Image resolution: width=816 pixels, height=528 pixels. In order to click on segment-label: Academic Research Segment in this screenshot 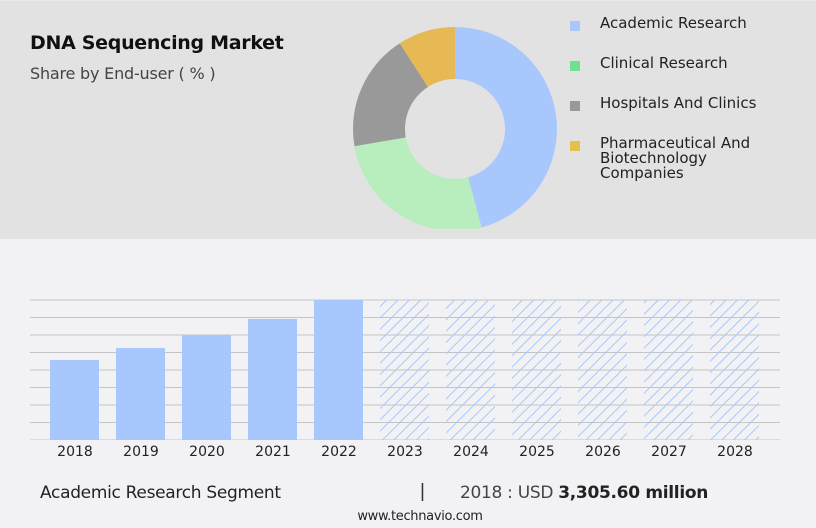, I will do `click(160, 493)`.